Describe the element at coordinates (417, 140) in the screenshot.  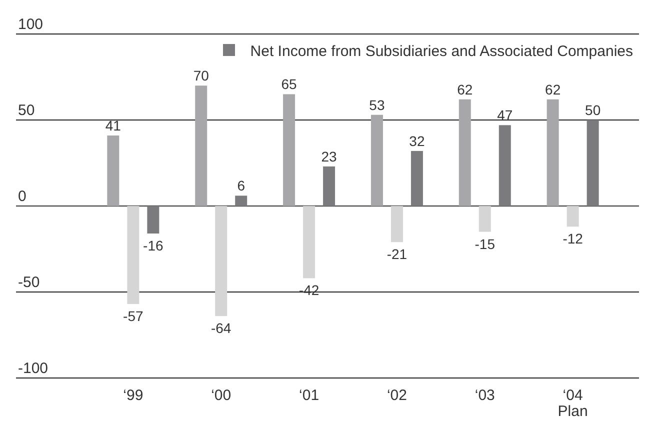
I see `data-label: 32` at that location.